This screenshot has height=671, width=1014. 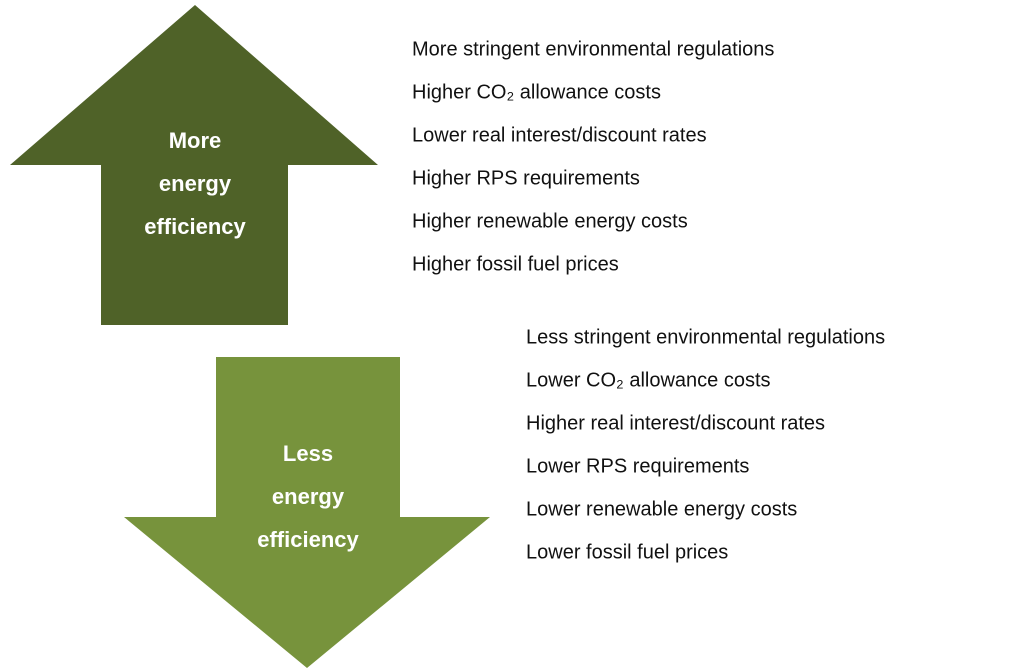 I want to click on list-item: Lower renewable energy costs, so click(x=661, y=509).